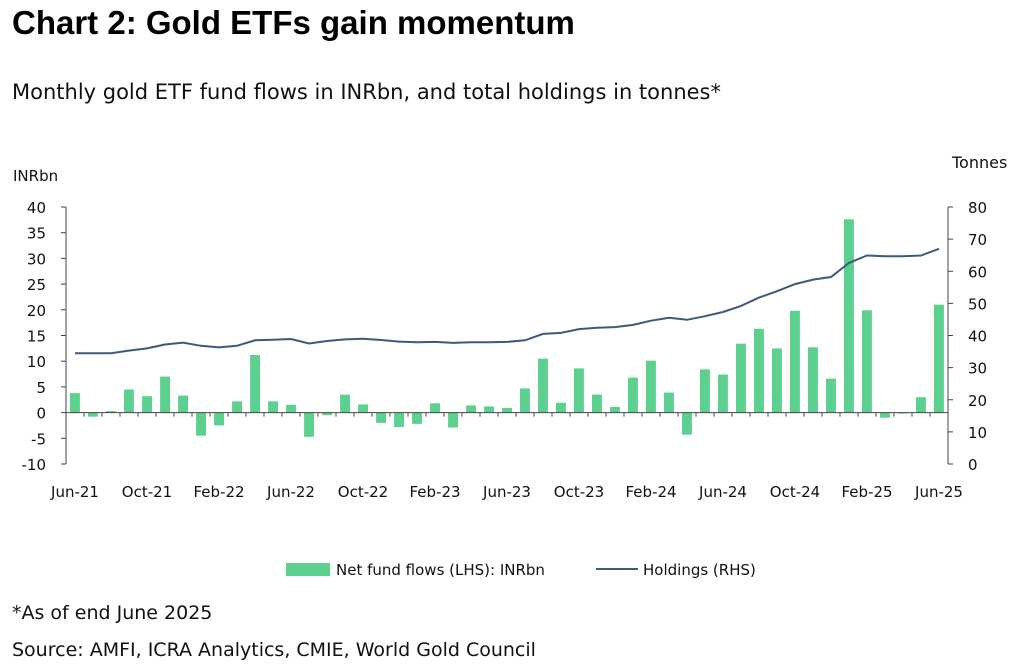 This screenshot has height=670, width=1024. What do you see at coordinates (579, 492) in the screenshot?
I see `x-tick-label: Oct-23` at bounding box center [579, 492].